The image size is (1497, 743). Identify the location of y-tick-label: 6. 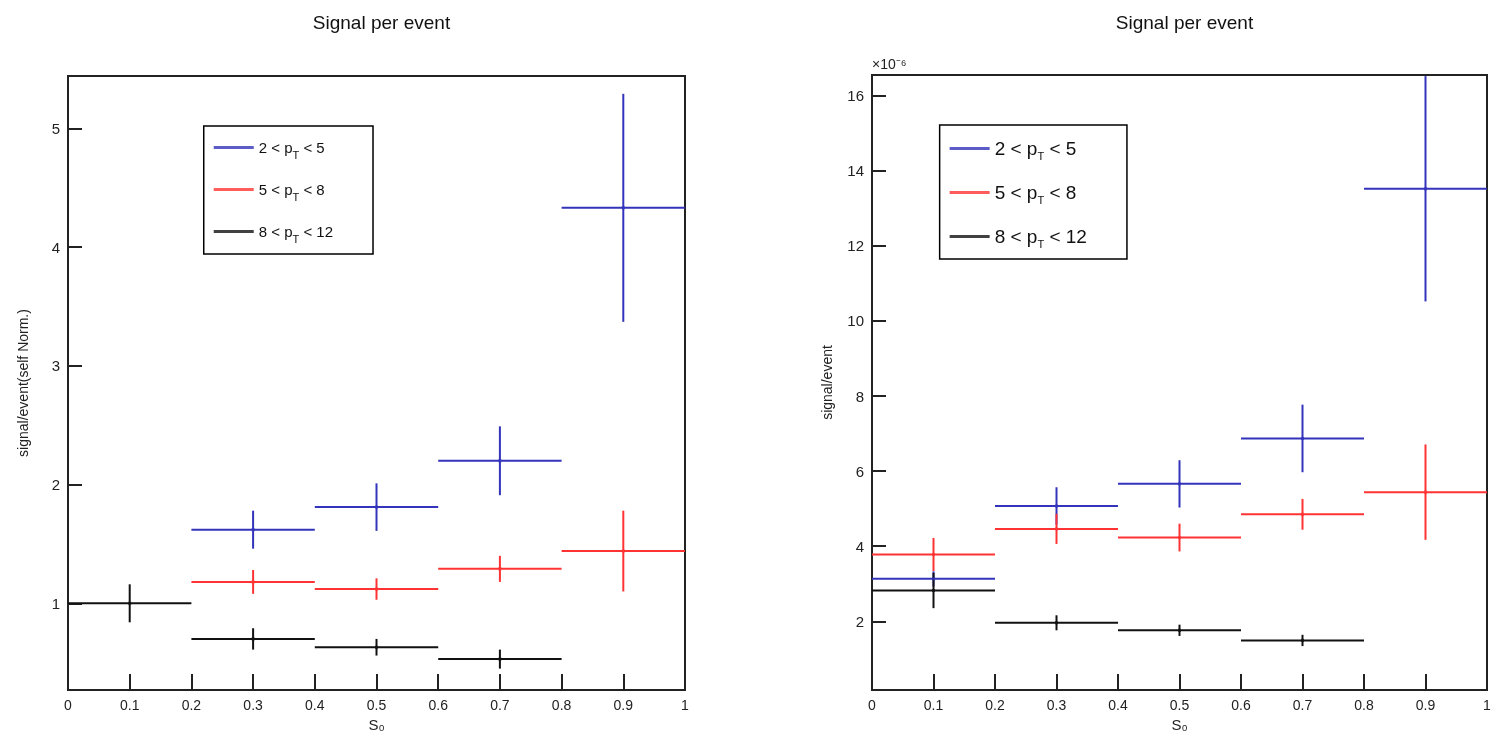
(859, 471).